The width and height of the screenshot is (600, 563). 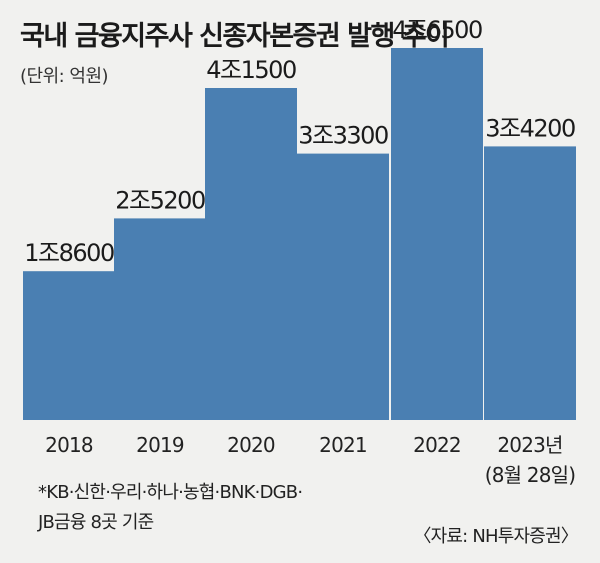 What do you see at coordinates (343, 445) in the screenshot?
I see `x-tick-label-2021: 2021` at bounding box center [343, 445].